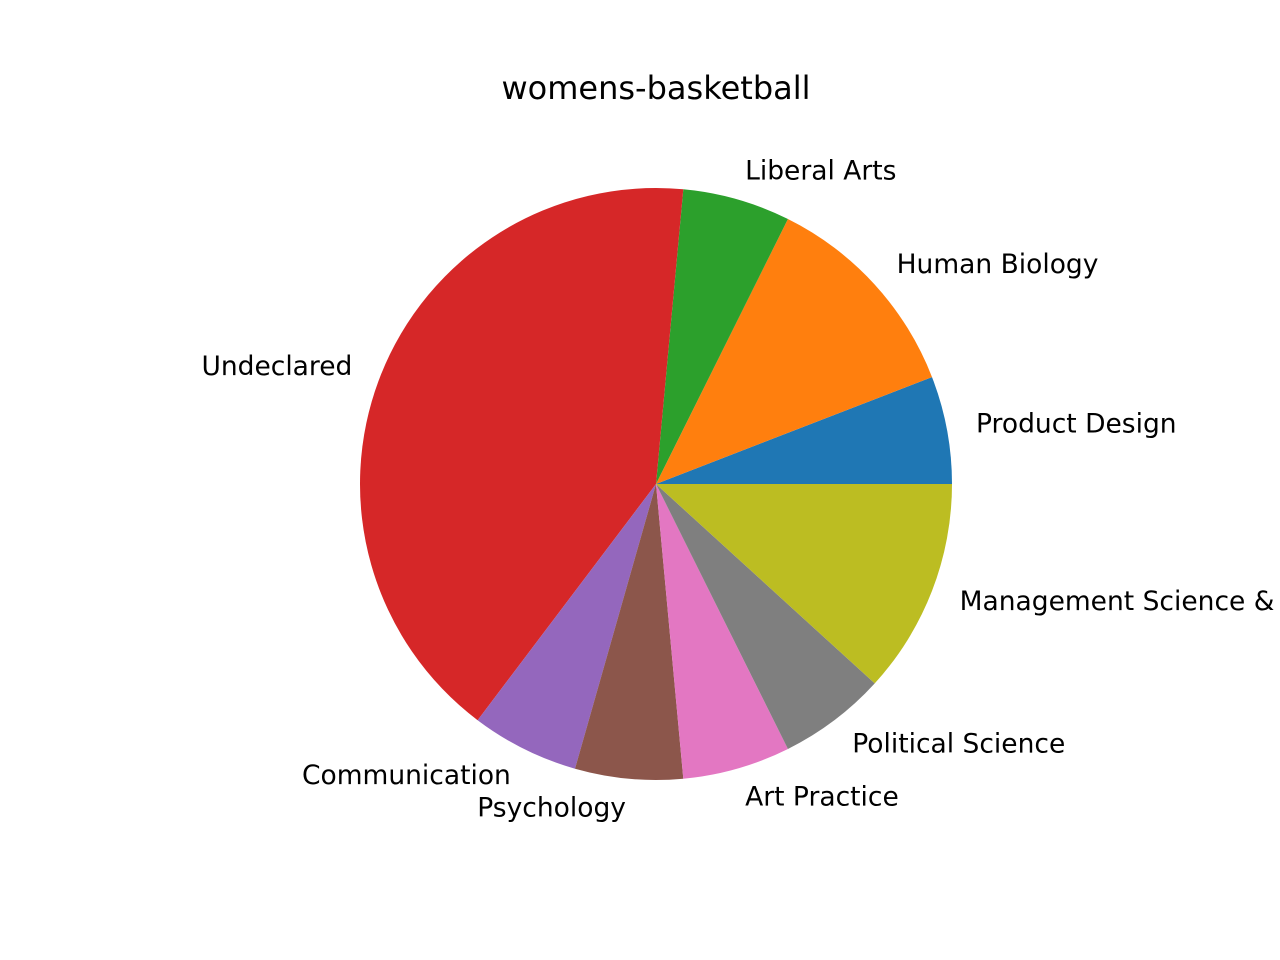  I want to click on pie-slice-political-science, so click(765, 616).